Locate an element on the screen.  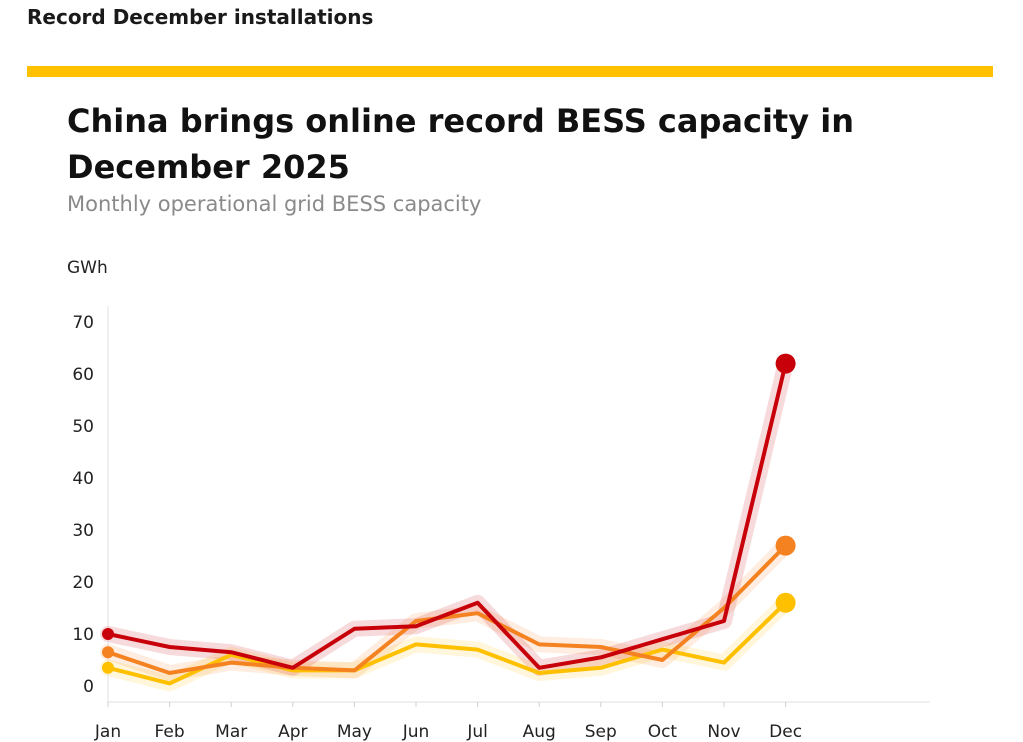
x-tick-label: Mar is located at coordinates (231, 732).